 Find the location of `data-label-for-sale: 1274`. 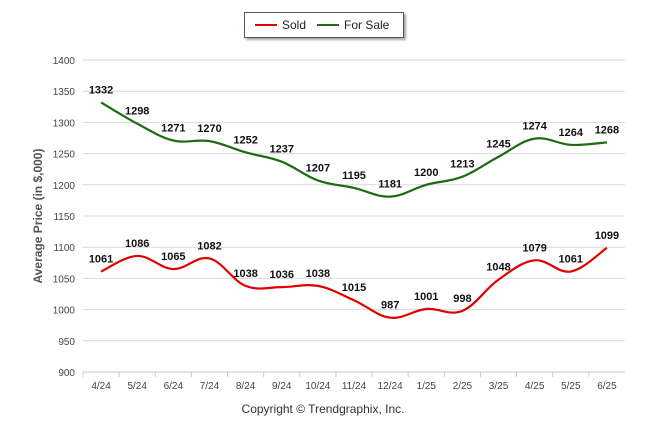

data-label-for-sale: 1274 is located at coordinates (534, 127).